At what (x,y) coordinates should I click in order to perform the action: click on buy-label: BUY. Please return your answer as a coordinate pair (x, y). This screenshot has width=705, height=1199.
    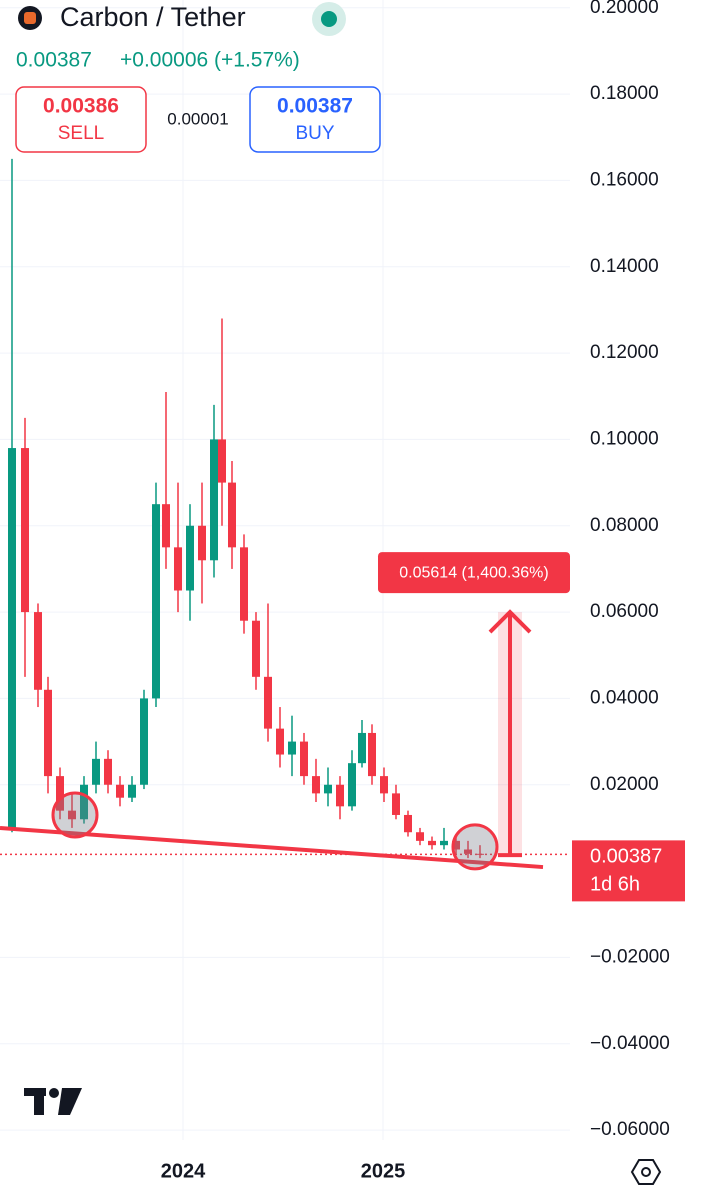
    Looking at the image, I should click on (314, 133).